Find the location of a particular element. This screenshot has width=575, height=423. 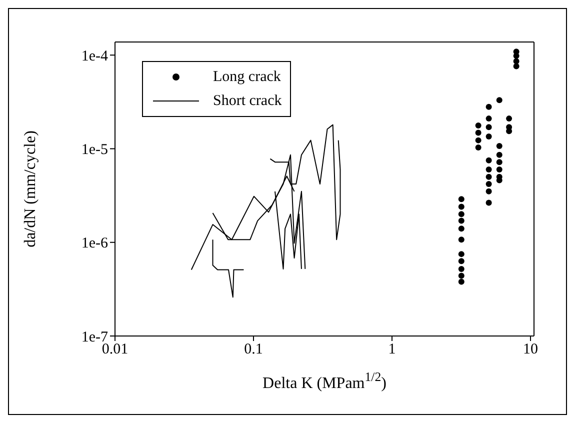

x-tick-label: 0.1 is located at coordinates (253, 350).